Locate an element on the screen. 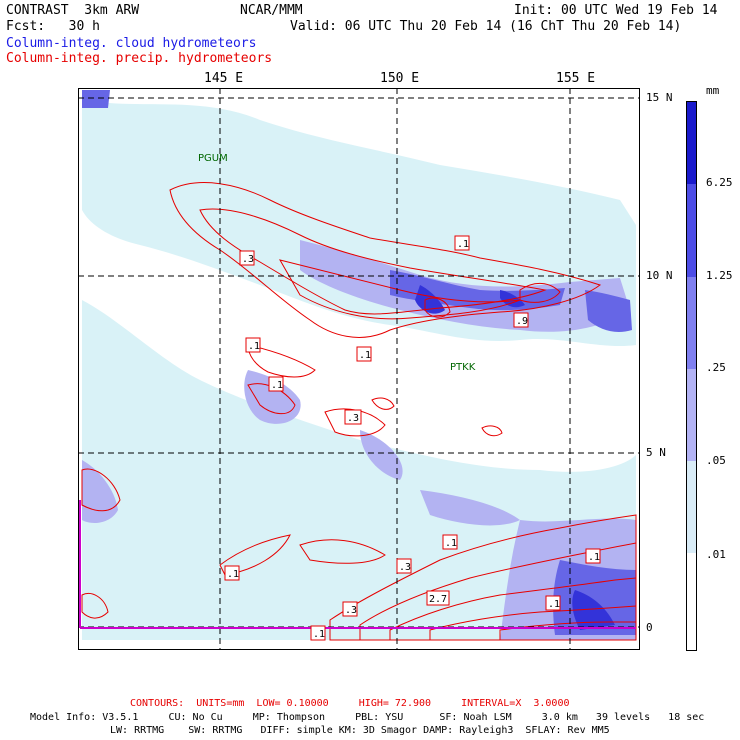  contour-label: .9 is located at coordinates (522, 321).